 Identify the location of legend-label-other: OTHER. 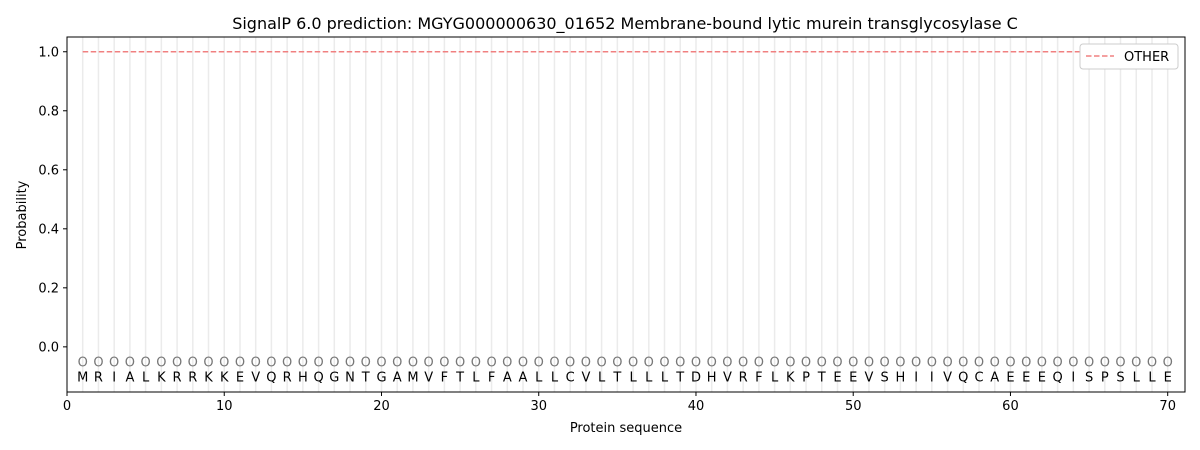
(1146, 57).